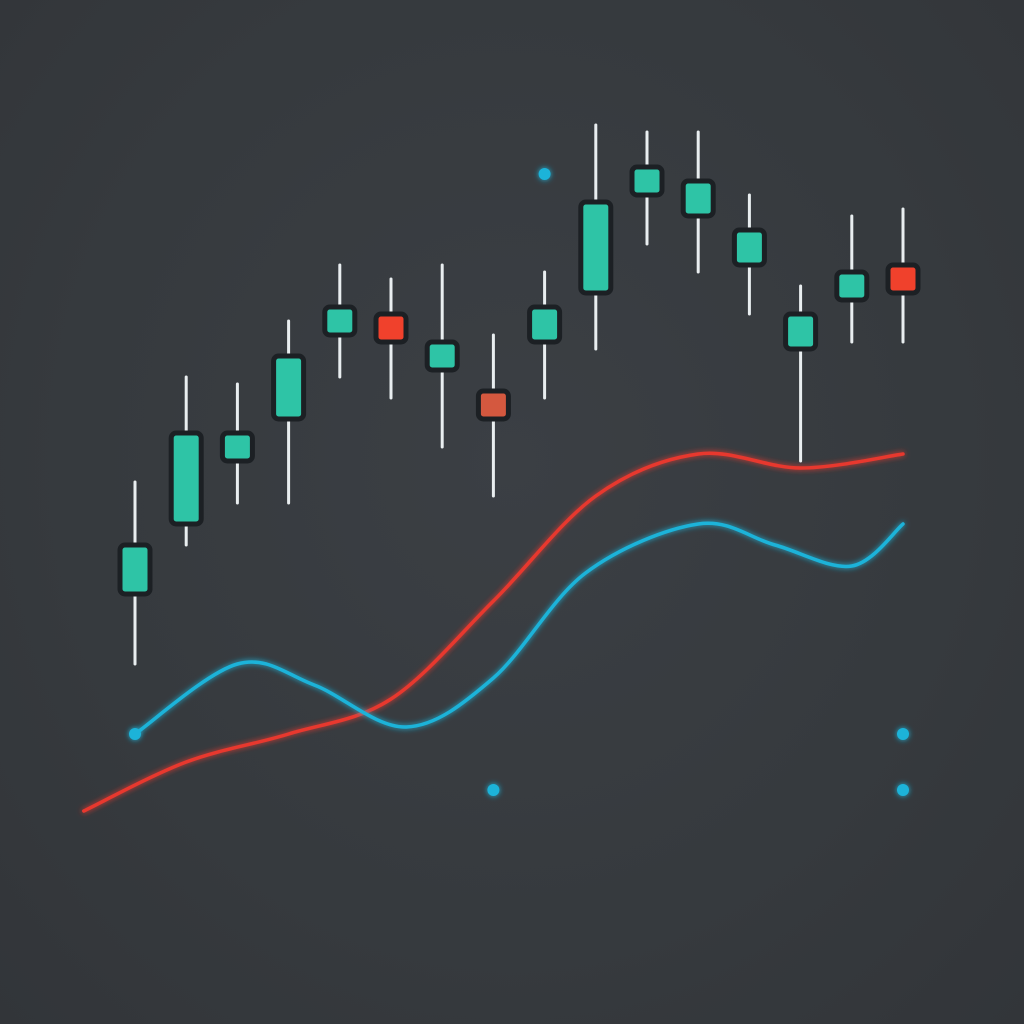 The width and height of the screenshot is (1024, 1024). What do you see at coordinates (493, 405) in the screenshot?
I see `candle-8-body` at bounding box center [493, 405].